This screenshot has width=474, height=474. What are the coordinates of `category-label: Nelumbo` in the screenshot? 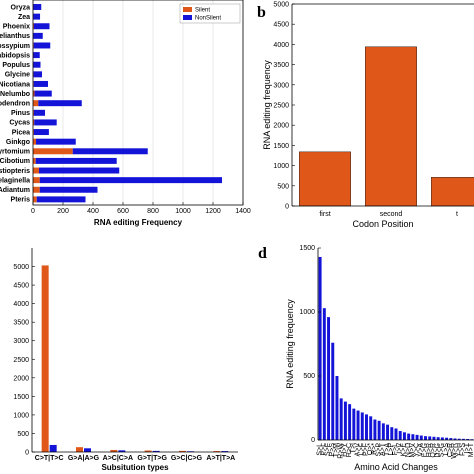 It's located at (15, 94).